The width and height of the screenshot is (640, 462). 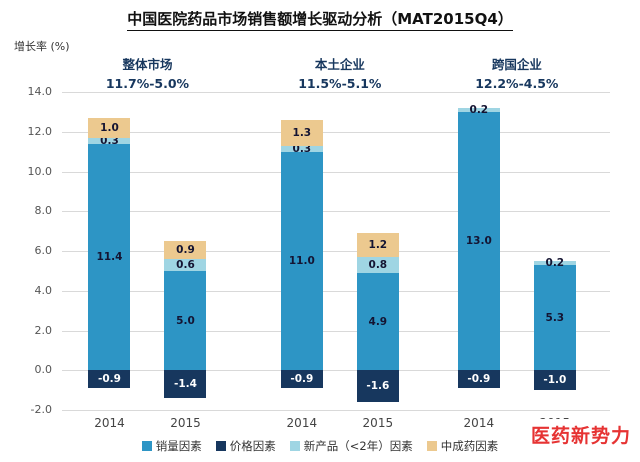 I want to click on legend-label: 价格因素, so click(x=252, y=446).